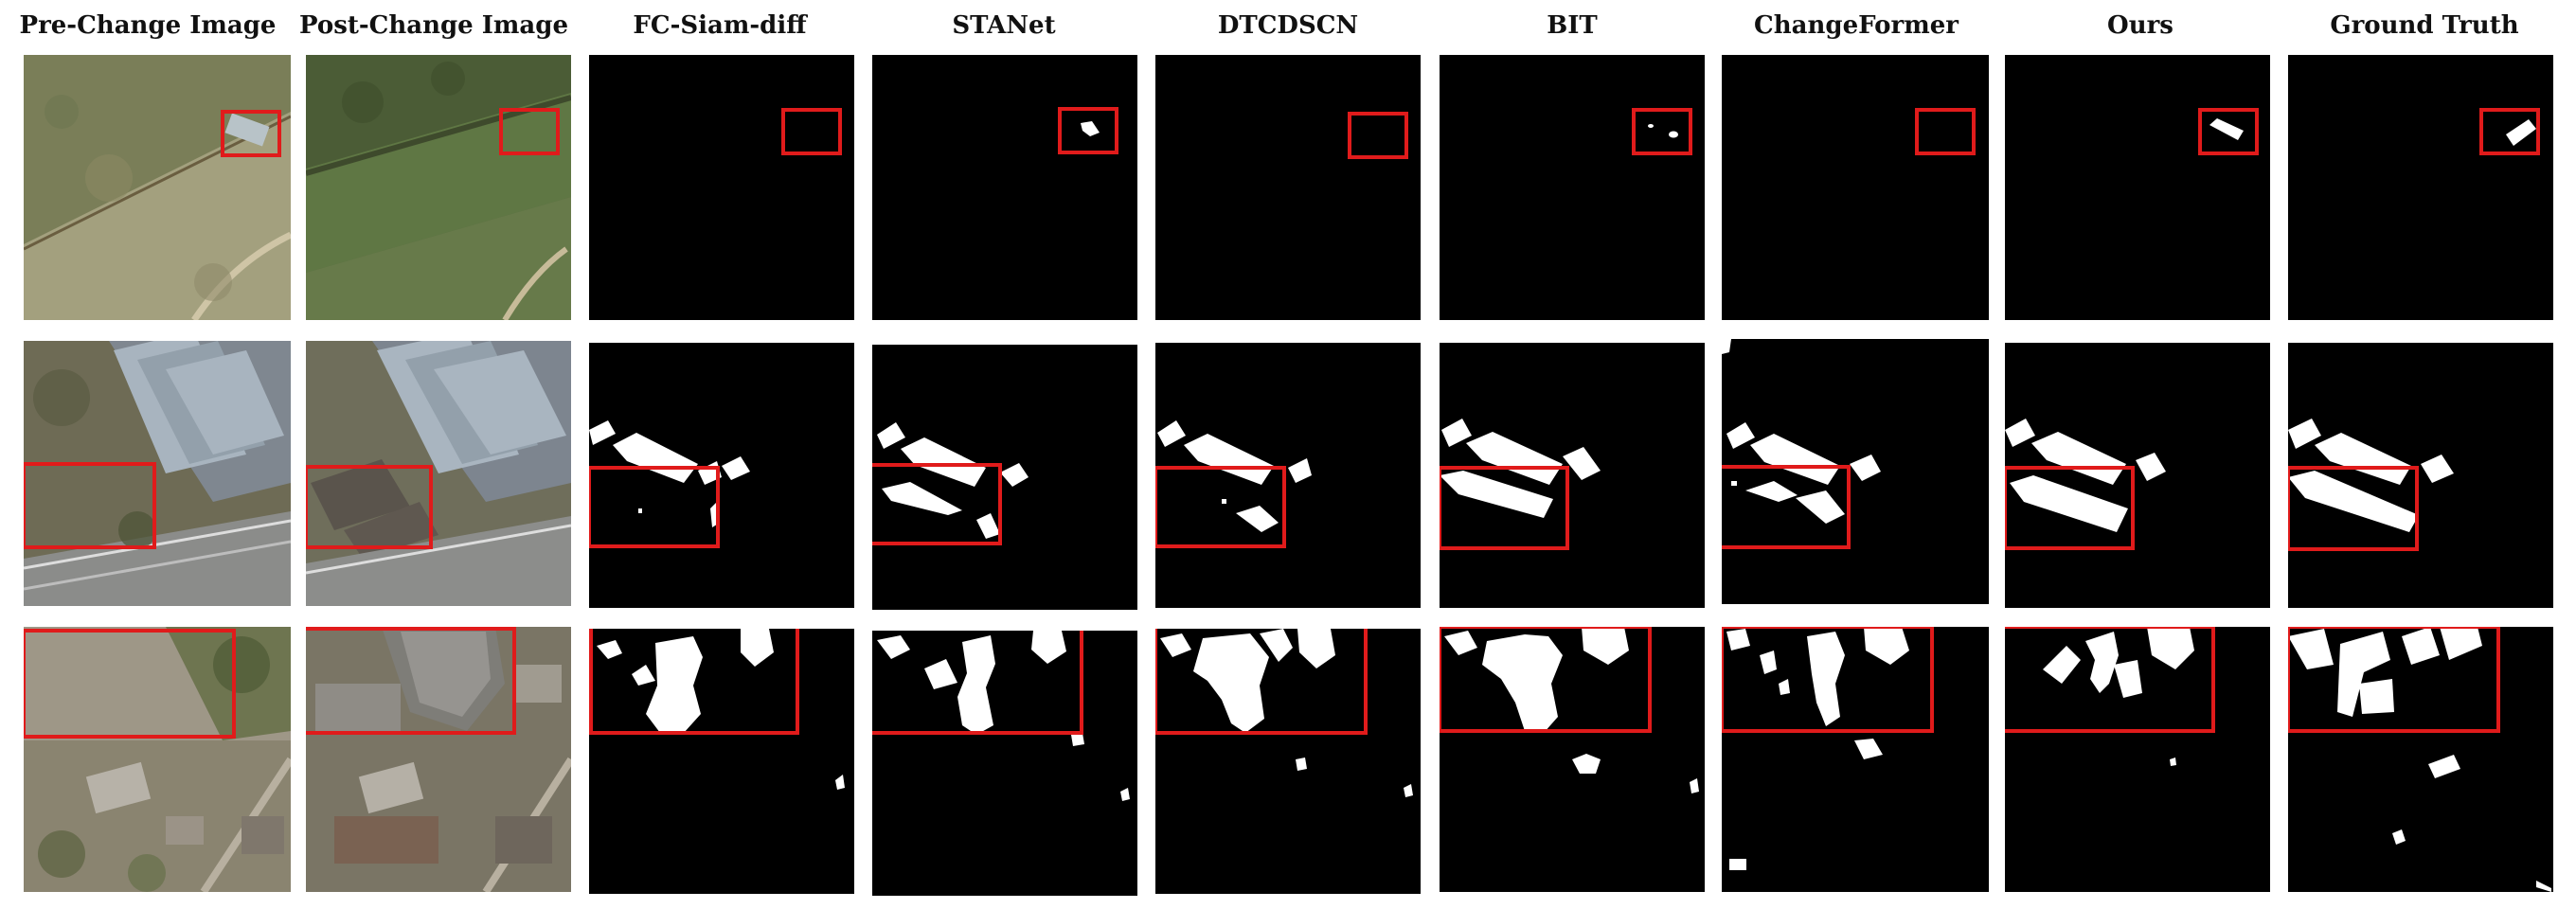  Describe the element at coordinates (2140, 25) in the screenshot. I see `column-header-ours: Ours` at that location.